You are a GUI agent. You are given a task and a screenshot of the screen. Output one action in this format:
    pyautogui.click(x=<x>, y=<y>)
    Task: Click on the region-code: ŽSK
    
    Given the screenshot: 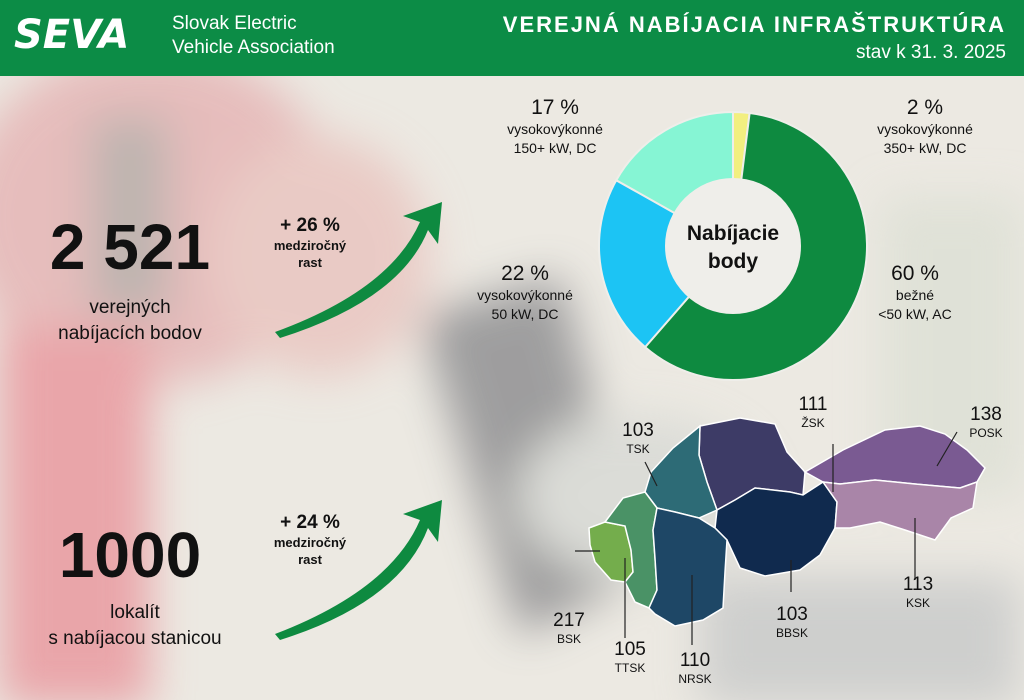 What is the action you would take?
    pyautogui.click(x=813, y=423)
    